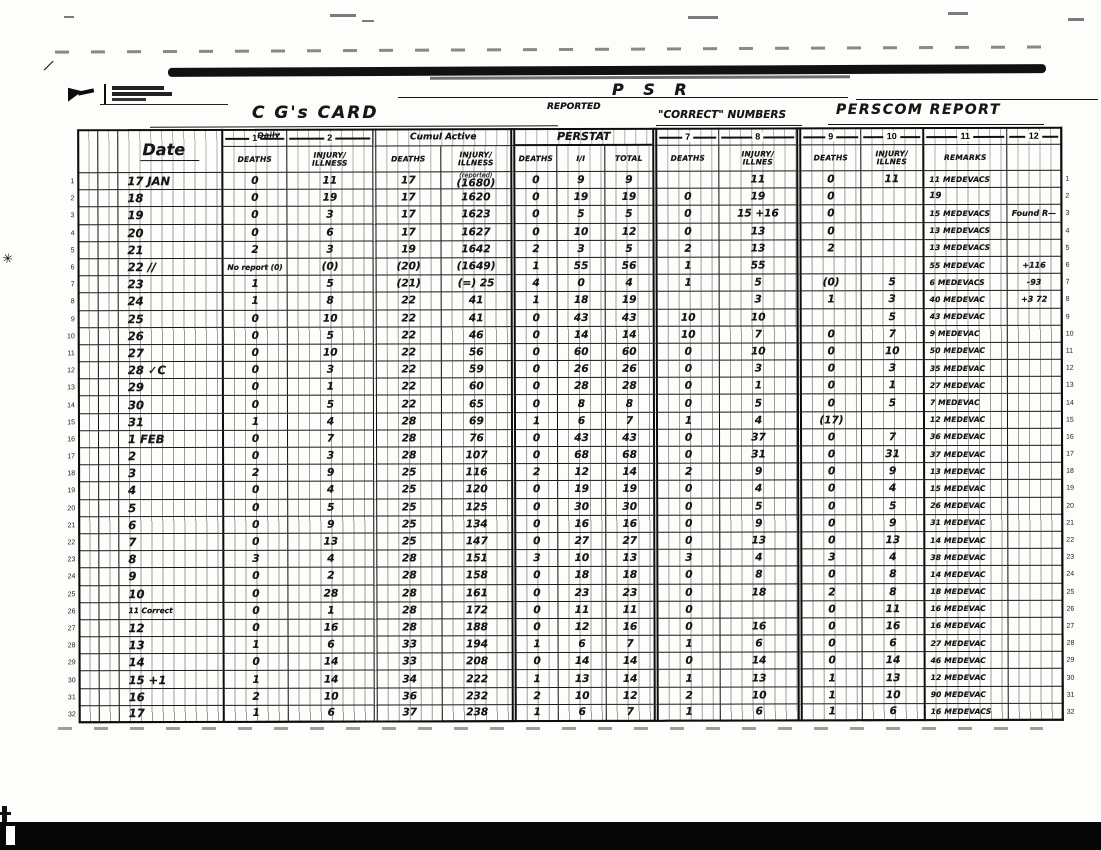 The width and height of the screenshot is (1101, 850). I want to click on row-number-right: 8, so click(1067, 300).